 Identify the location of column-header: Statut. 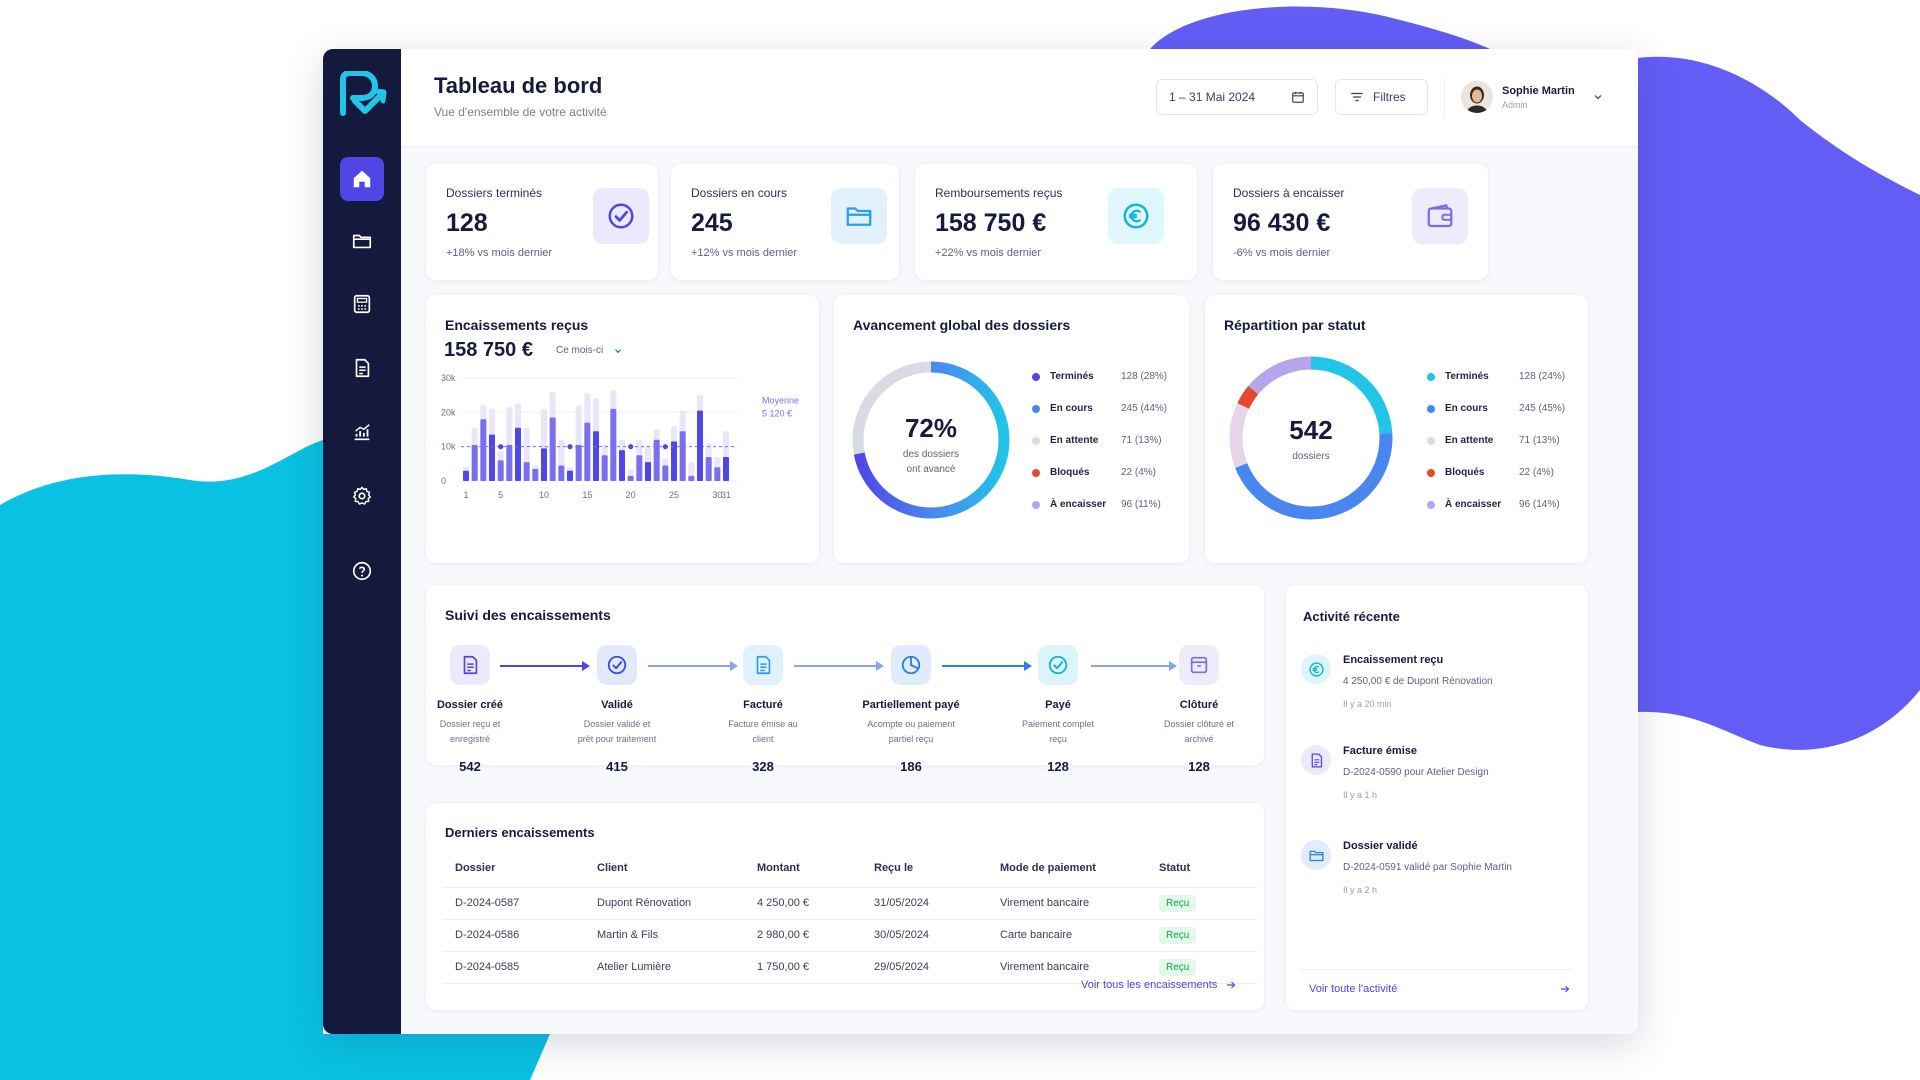
(1202, 868).